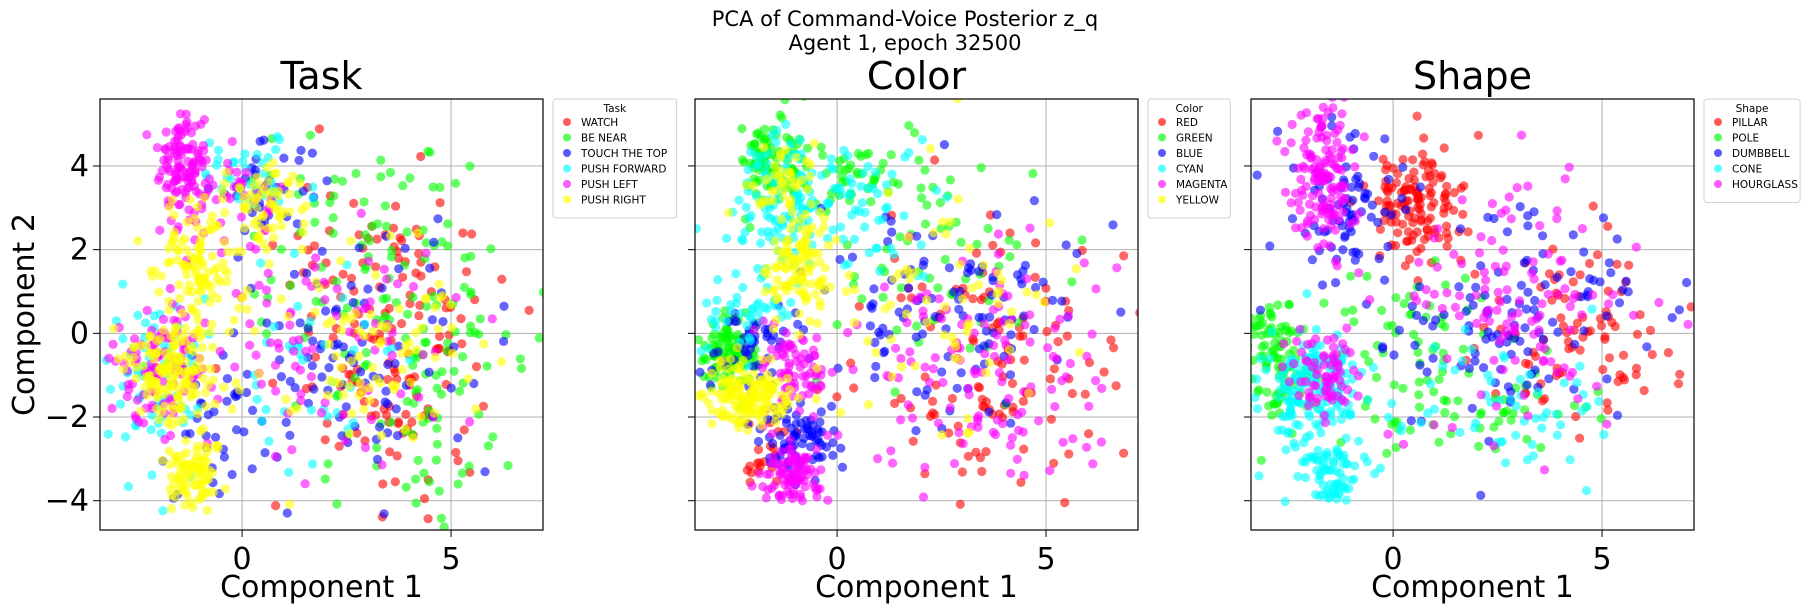  I want to click on task-legend-label-watch: WATCH, so click(599, 123).